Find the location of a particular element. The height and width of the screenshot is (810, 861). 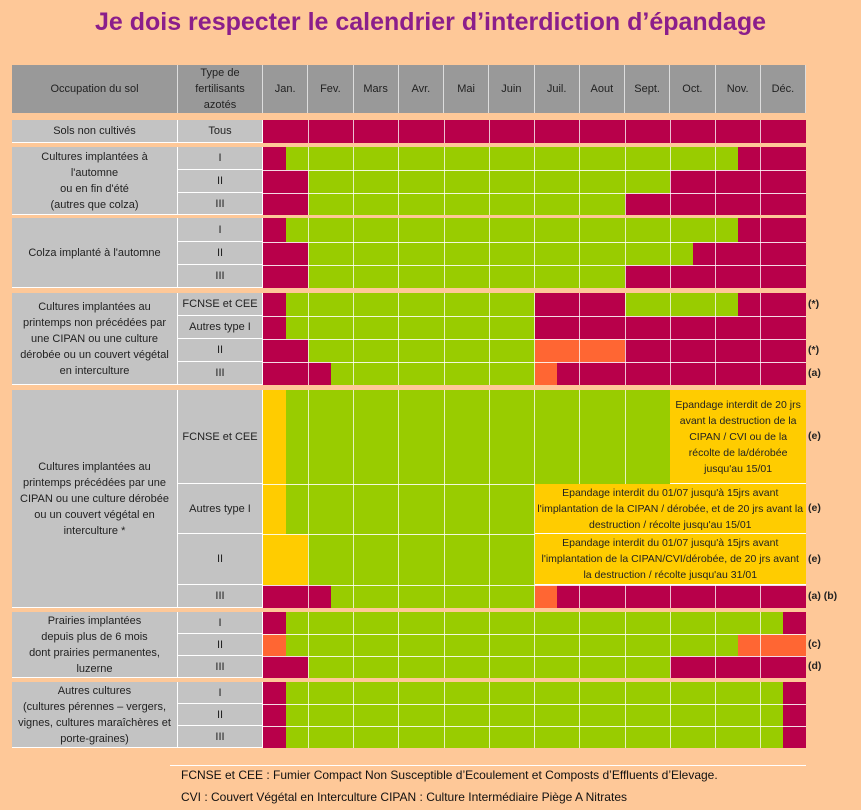

footnote-ref: (*) is located at coordinates (814, 349).